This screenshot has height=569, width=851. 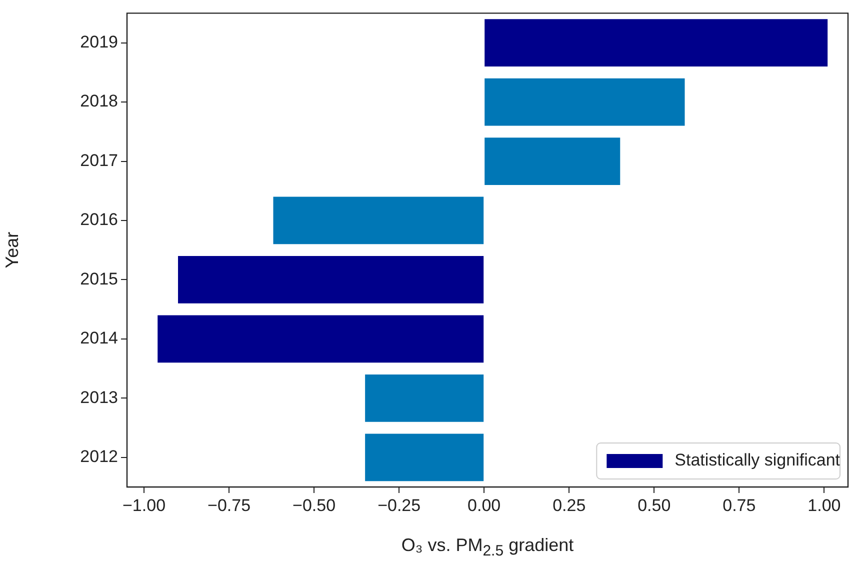 I want to click on y-axis-title: Year, so click(x=12, y=250).